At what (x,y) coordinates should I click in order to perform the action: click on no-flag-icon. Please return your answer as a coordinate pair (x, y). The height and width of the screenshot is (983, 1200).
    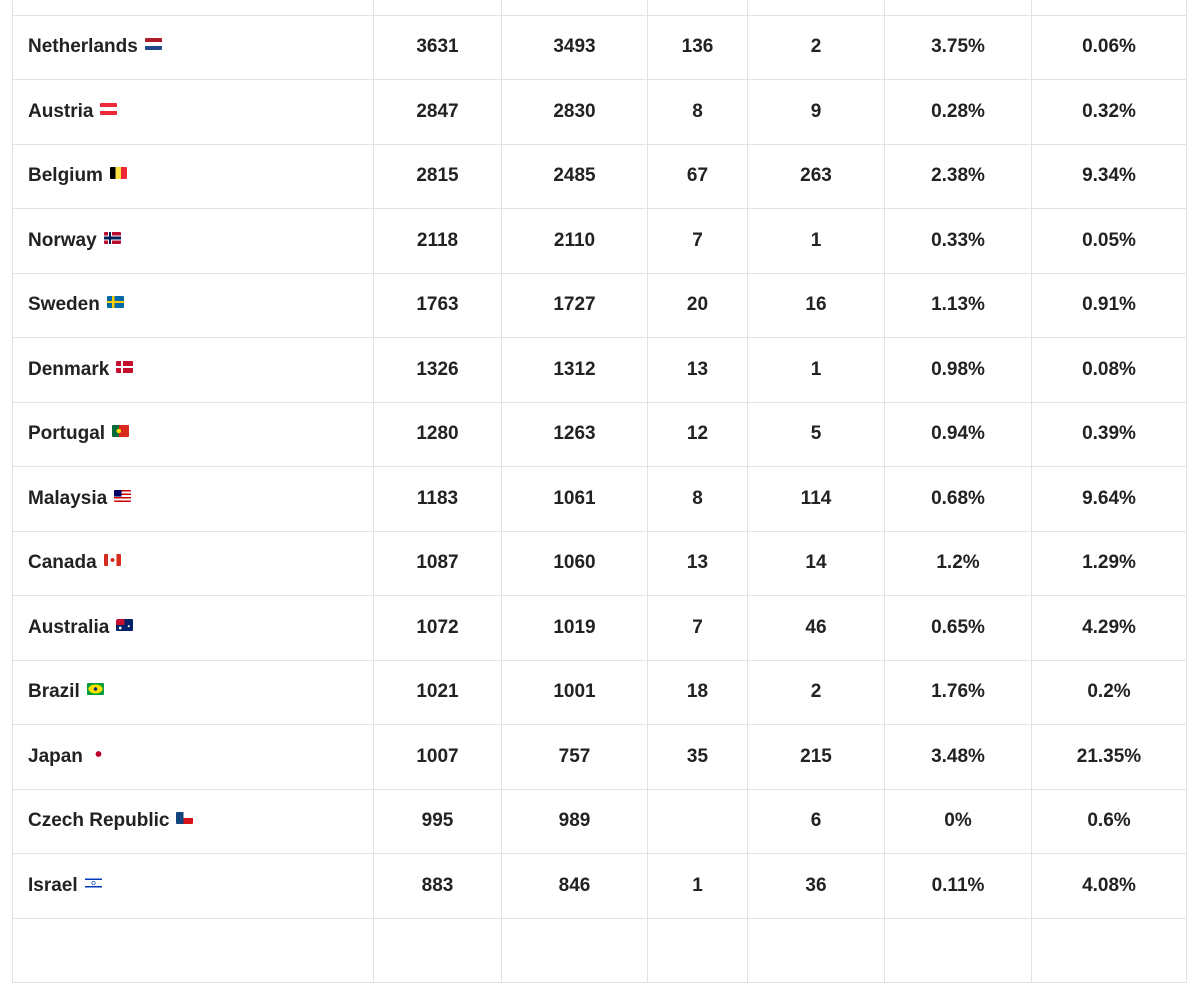
    Looking at the image, I should click on (112, 237).